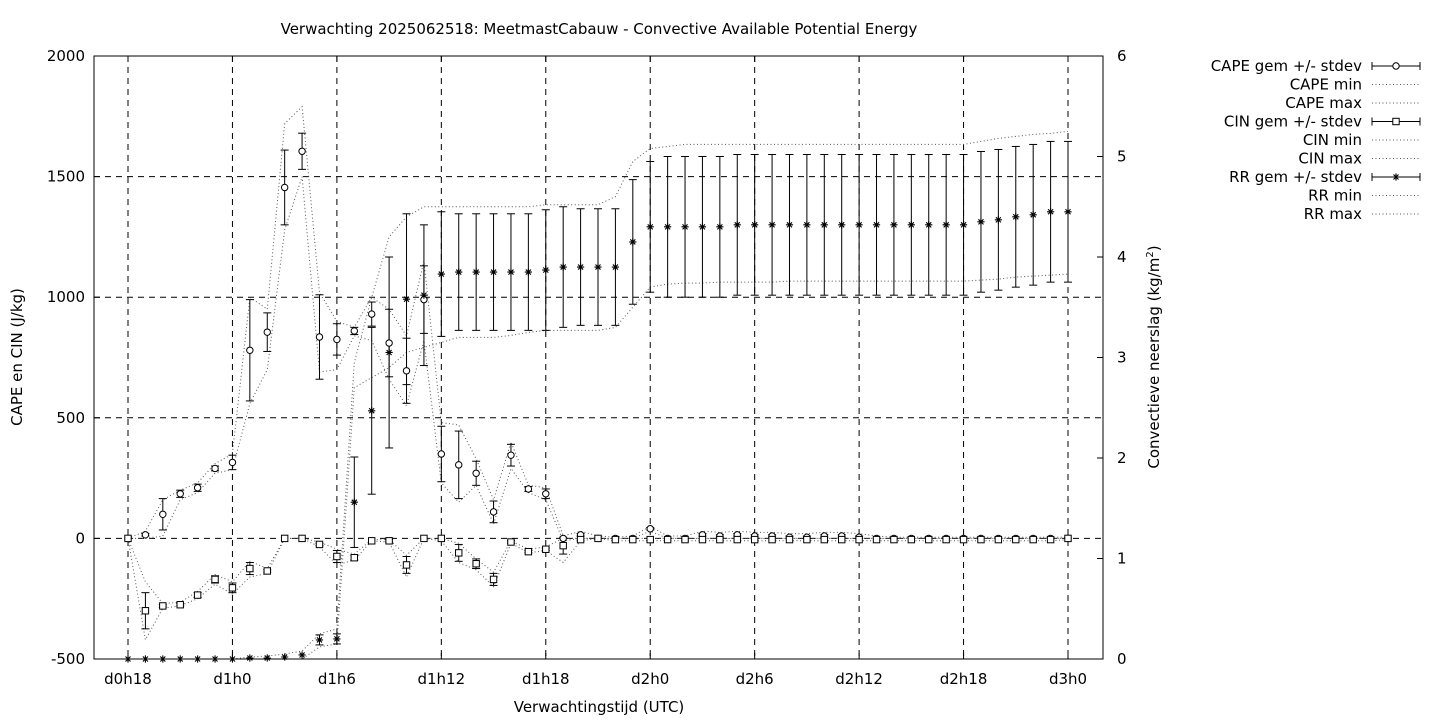 The image size is (1440, 720). What do you see at coordinates (1122, 157) in the screenshot?
I see `y2-tick-label: 5` at bounding box center [1122, 157].